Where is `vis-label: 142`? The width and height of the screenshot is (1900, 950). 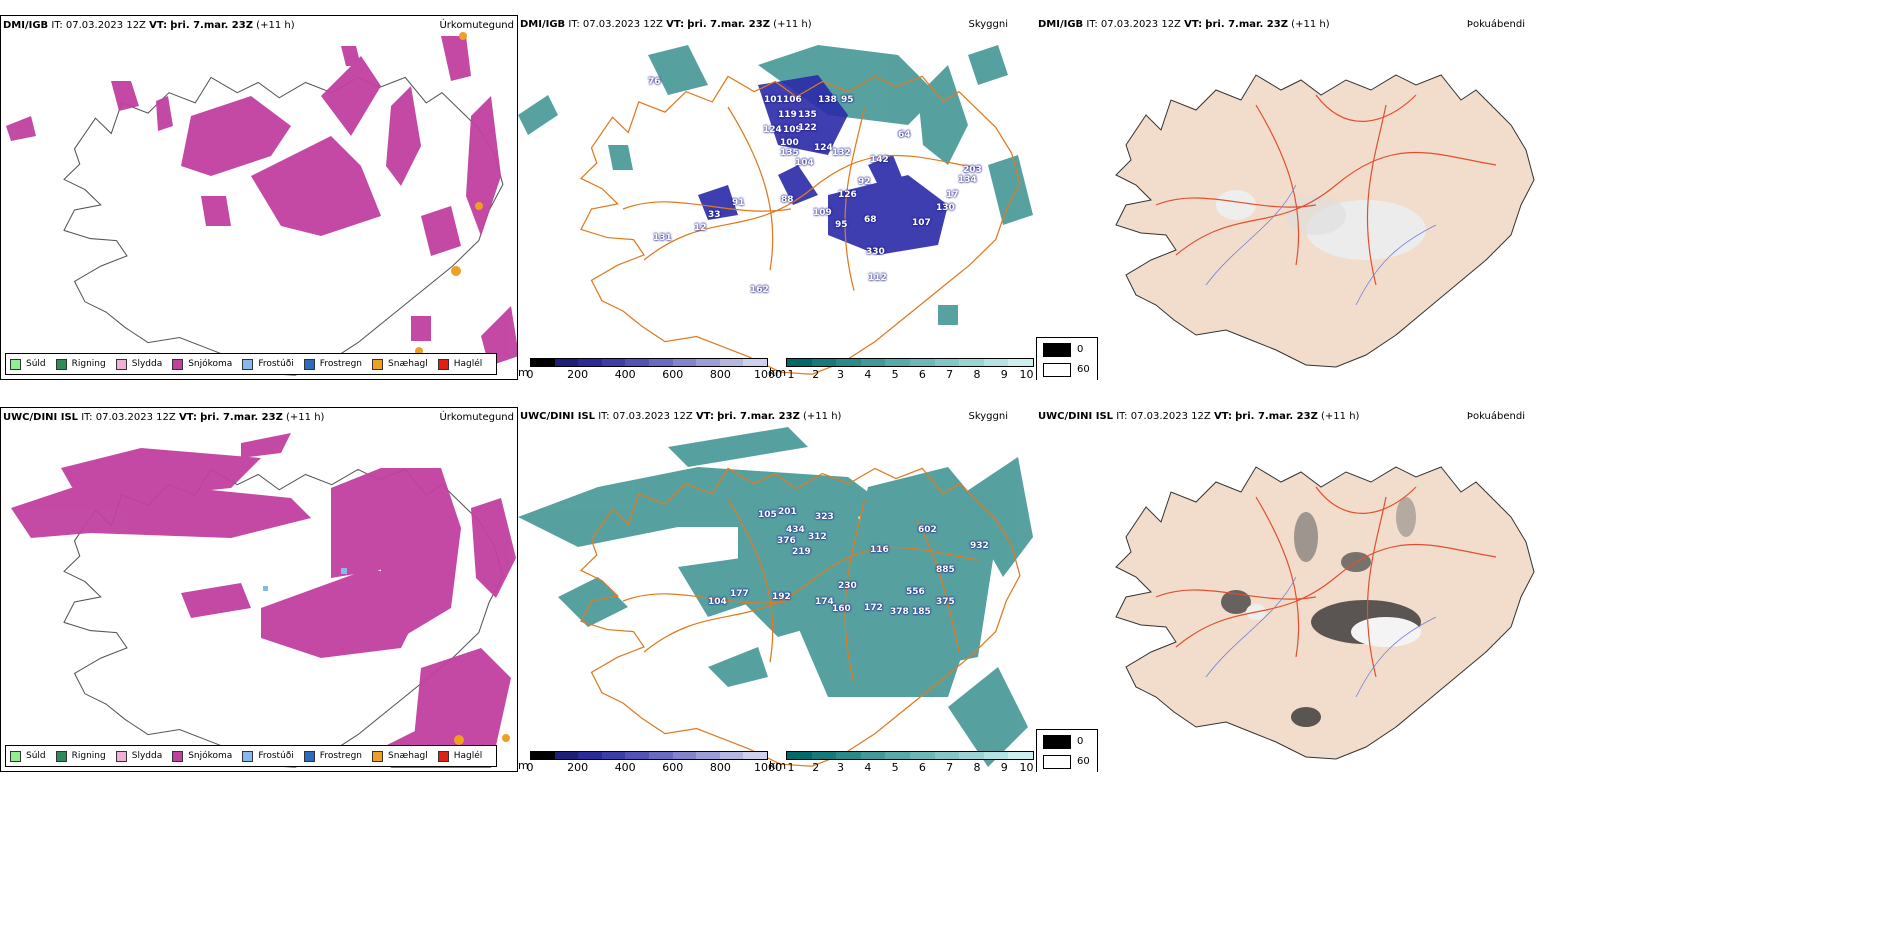
vis-label: 142 is located at coordinates (879, 160).